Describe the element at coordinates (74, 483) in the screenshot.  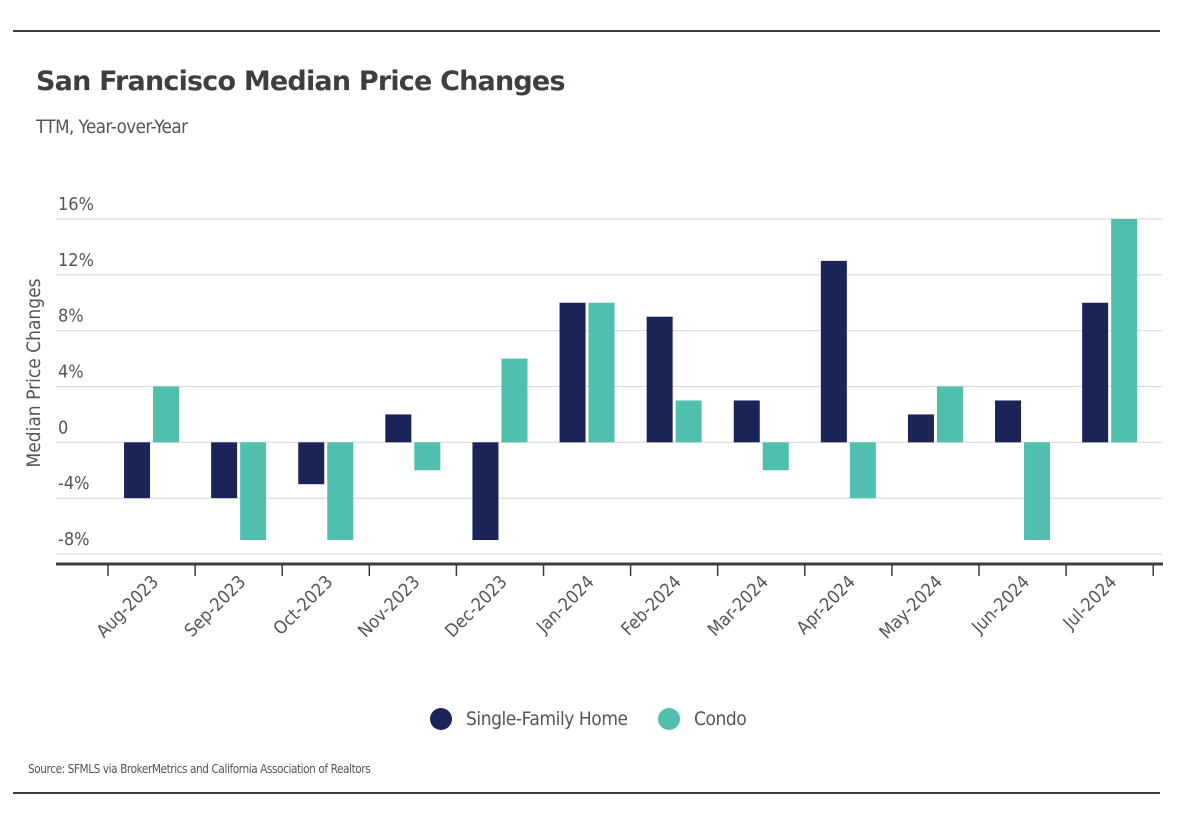
I see `y-tick-label: -4%` at that location.